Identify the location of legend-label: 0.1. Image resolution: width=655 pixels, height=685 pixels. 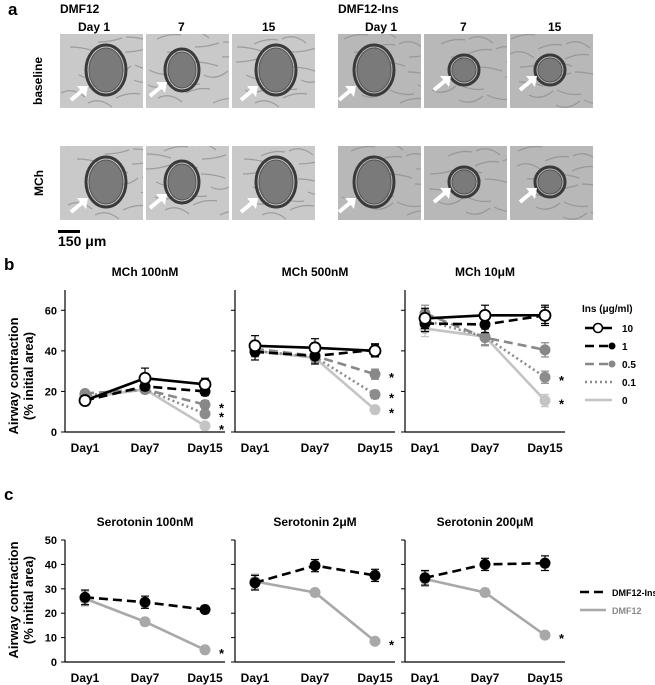
(629, 383).